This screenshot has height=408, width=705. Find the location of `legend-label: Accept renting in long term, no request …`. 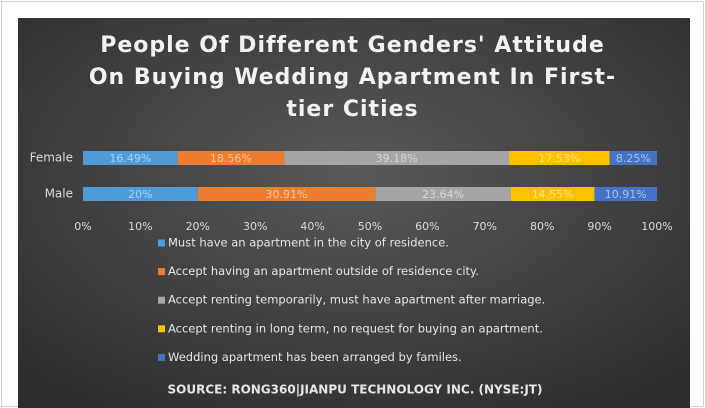

legend-label: Accept renting in long term, no request … is located at coordinates (355, 328).